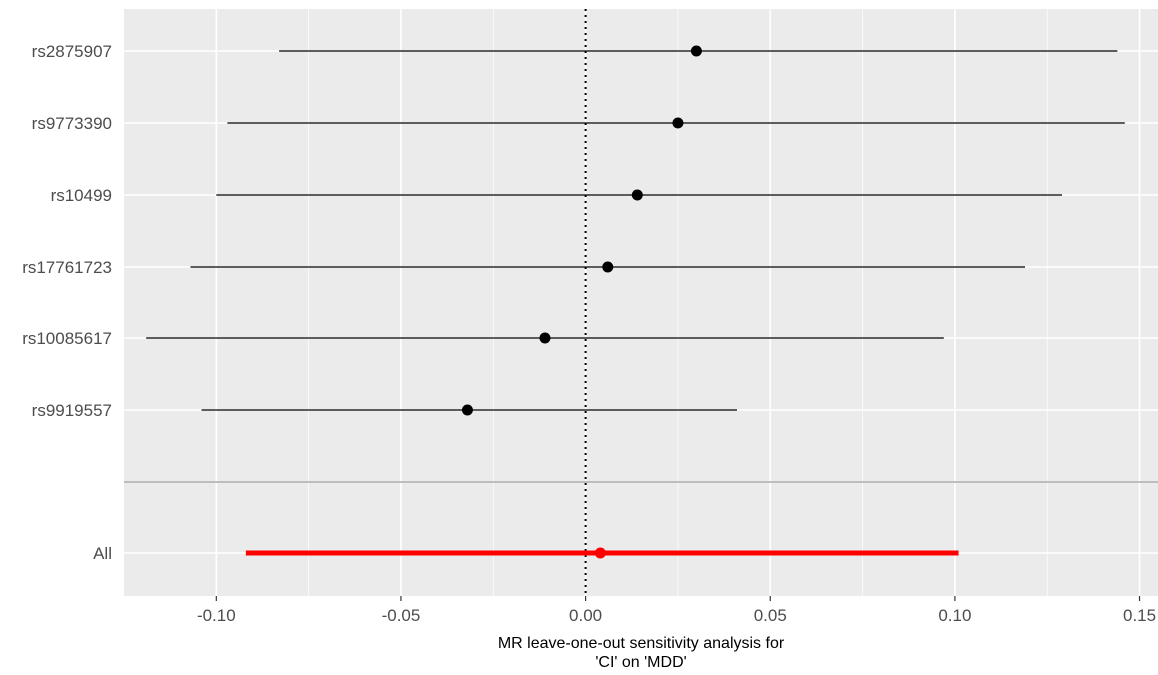  What do you see at coordinates (770, 615) in the screenshot?
I see `x-tick-label: 0.05` at bounding box center [770, 615].